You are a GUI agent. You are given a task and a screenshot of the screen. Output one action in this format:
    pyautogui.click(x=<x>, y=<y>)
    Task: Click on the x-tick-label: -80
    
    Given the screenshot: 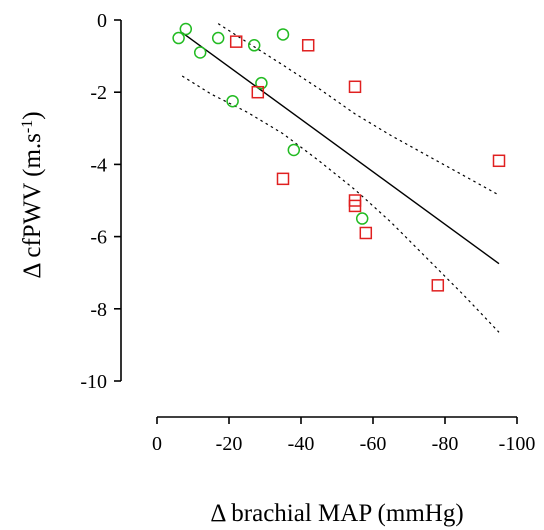 What is the action you would take?
    pyautogui.click(x=445, y=444)
    